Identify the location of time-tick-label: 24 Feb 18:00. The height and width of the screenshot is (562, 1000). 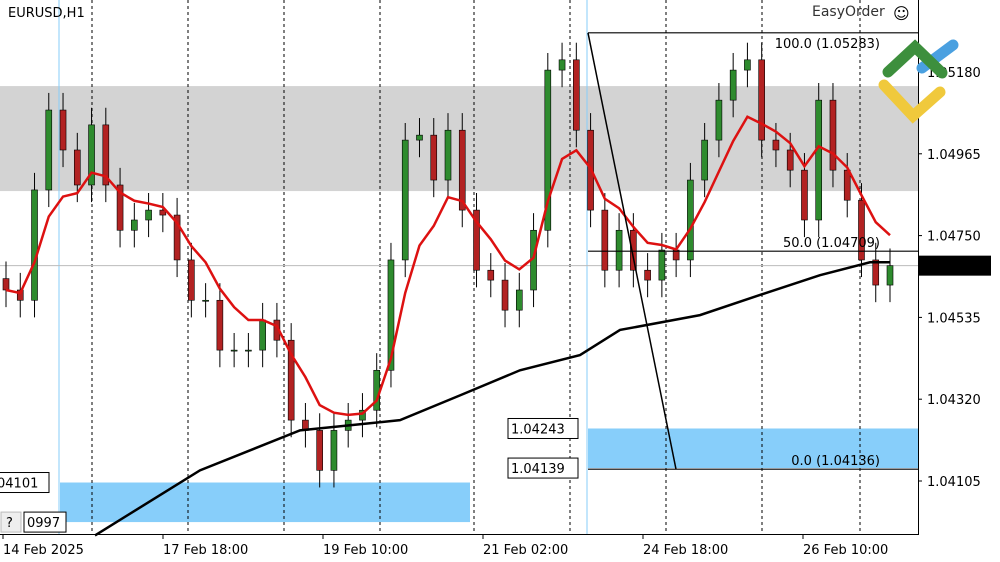
(685, 550).